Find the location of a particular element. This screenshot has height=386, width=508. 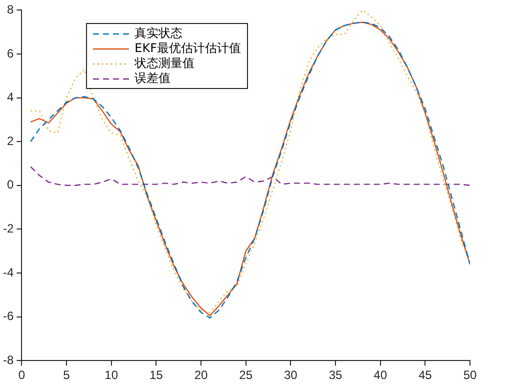

x-tick-label: 30 is located at coordinates (291, 375).